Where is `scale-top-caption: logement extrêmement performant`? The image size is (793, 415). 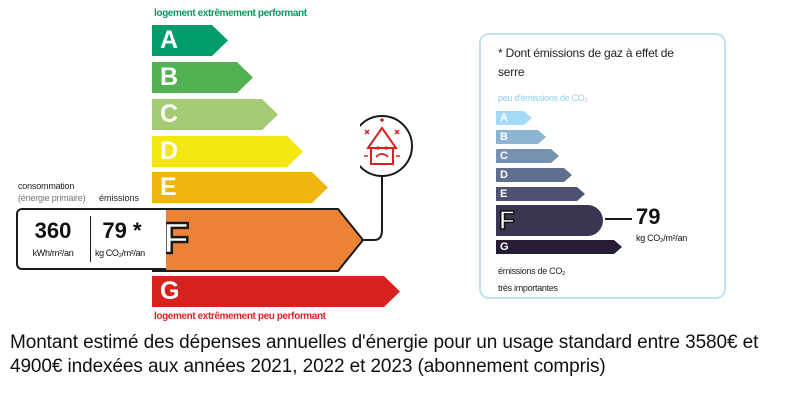
scale-top-caption: logement extrêmement performant is located at coordinates (230, 13).